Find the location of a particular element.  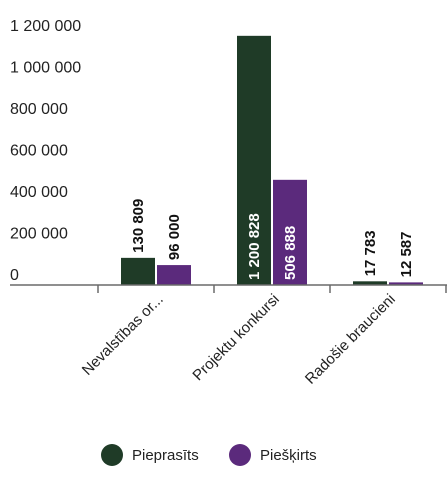

y-tick-label: 400 000 is located at coordinates (39, 192).